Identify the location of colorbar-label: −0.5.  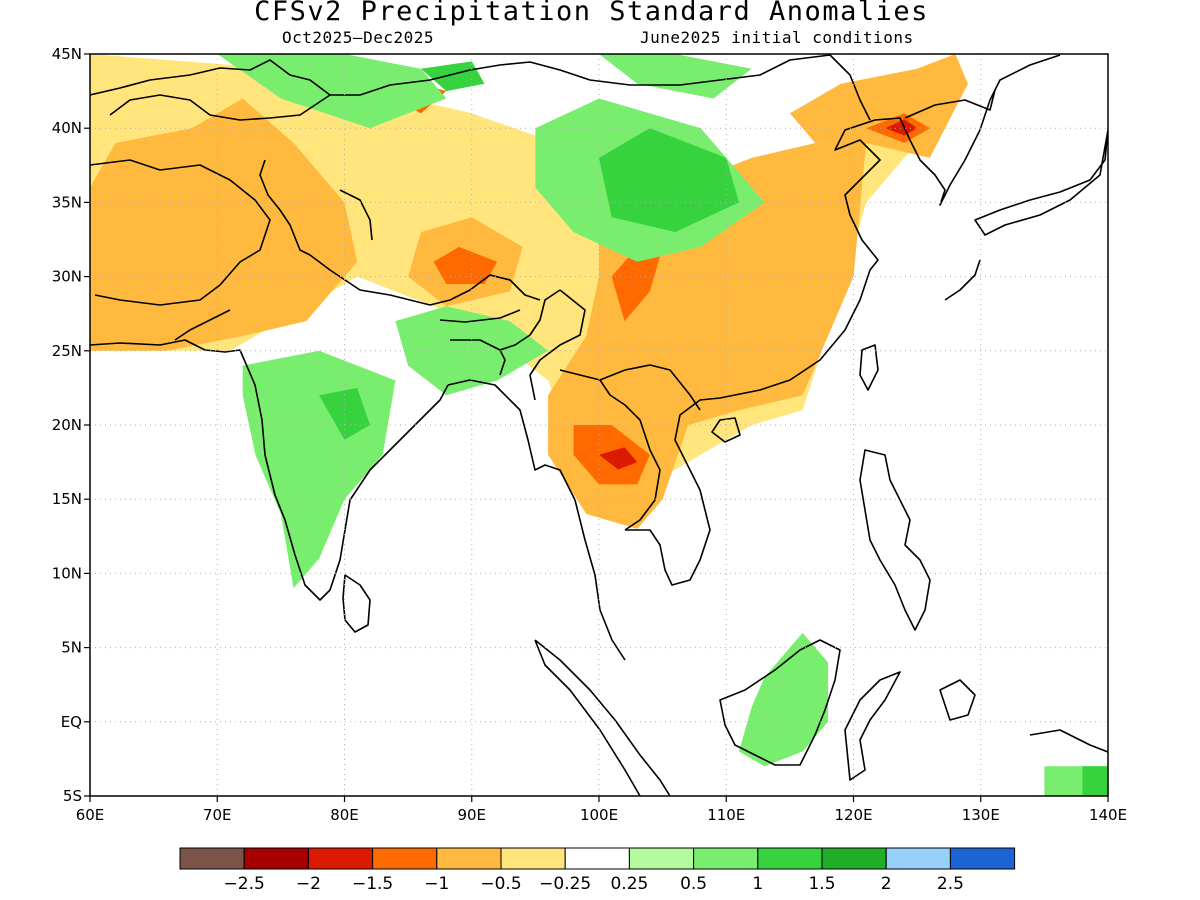
(500, 884).